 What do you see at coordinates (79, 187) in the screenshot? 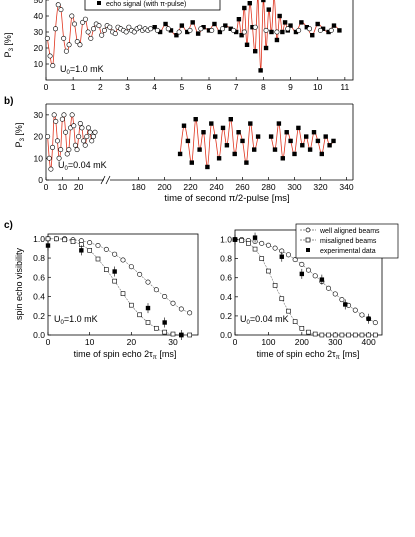
I see `panel-b-x-tick-label: 20` at bounding box center [79, 187].